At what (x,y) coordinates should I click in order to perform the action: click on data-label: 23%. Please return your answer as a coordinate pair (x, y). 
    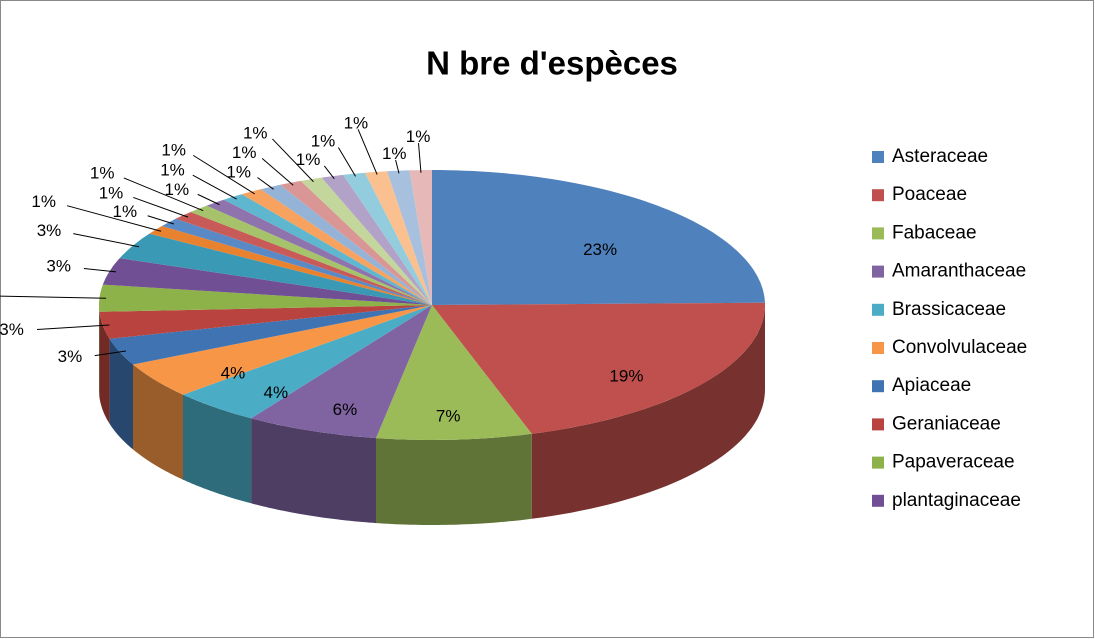
    Looking at the image, I should click on (600, 249).